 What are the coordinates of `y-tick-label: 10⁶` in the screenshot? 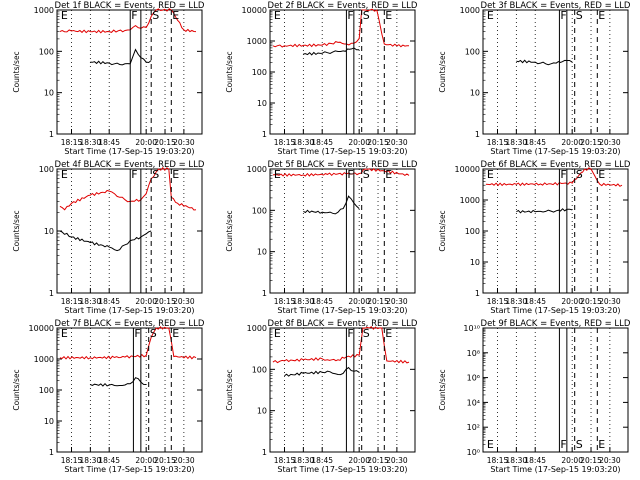 It's located at (473, 378).